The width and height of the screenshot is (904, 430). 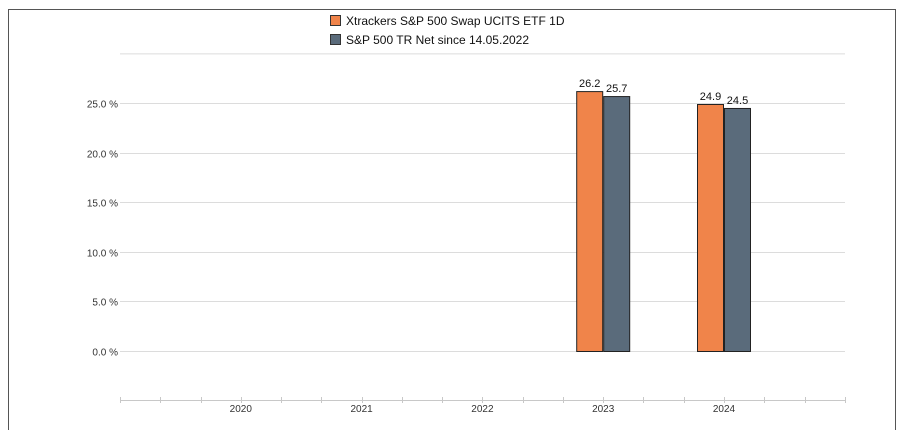 I want to click on data-label-series-1: 26.2, so click(x=589, y=84).